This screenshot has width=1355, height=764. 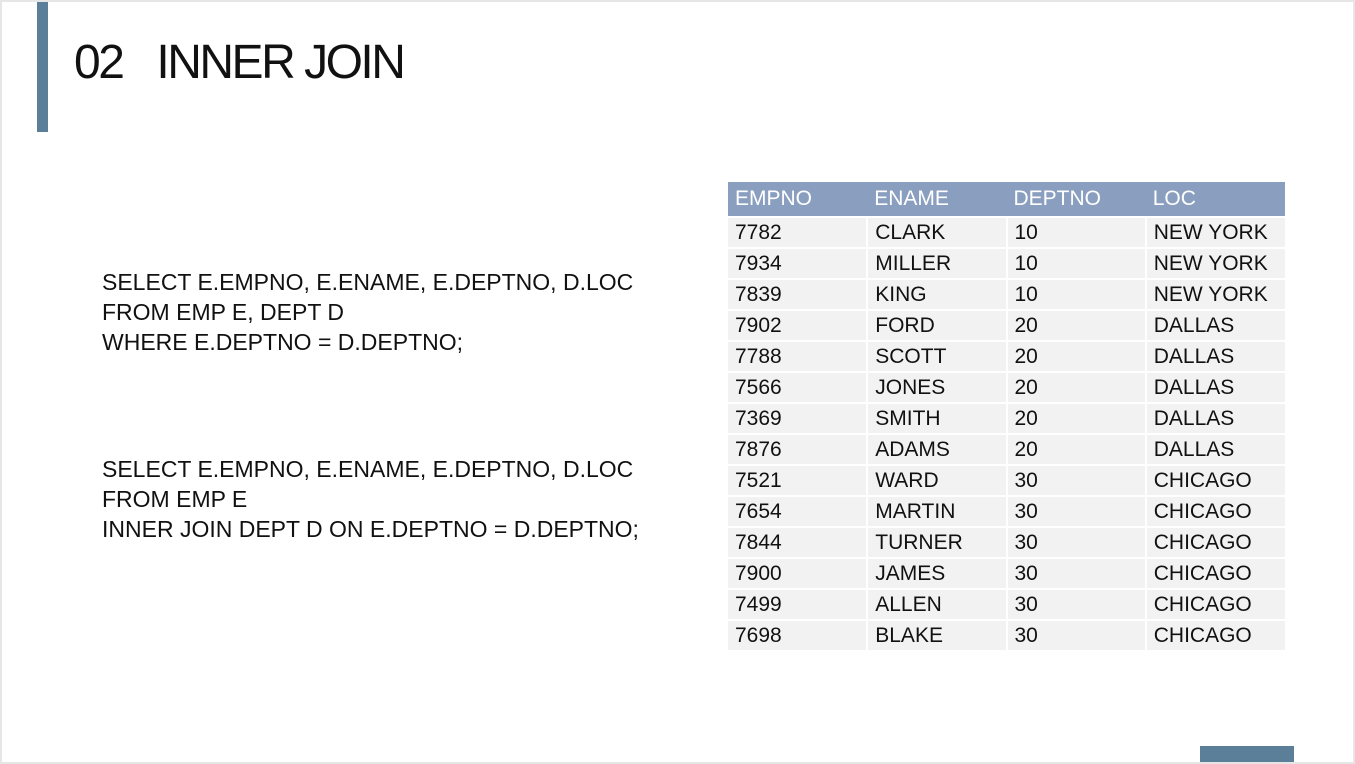 I want to click on table-row: 7839 KING 10 NEW YORK, so click(x=1006, y=295).